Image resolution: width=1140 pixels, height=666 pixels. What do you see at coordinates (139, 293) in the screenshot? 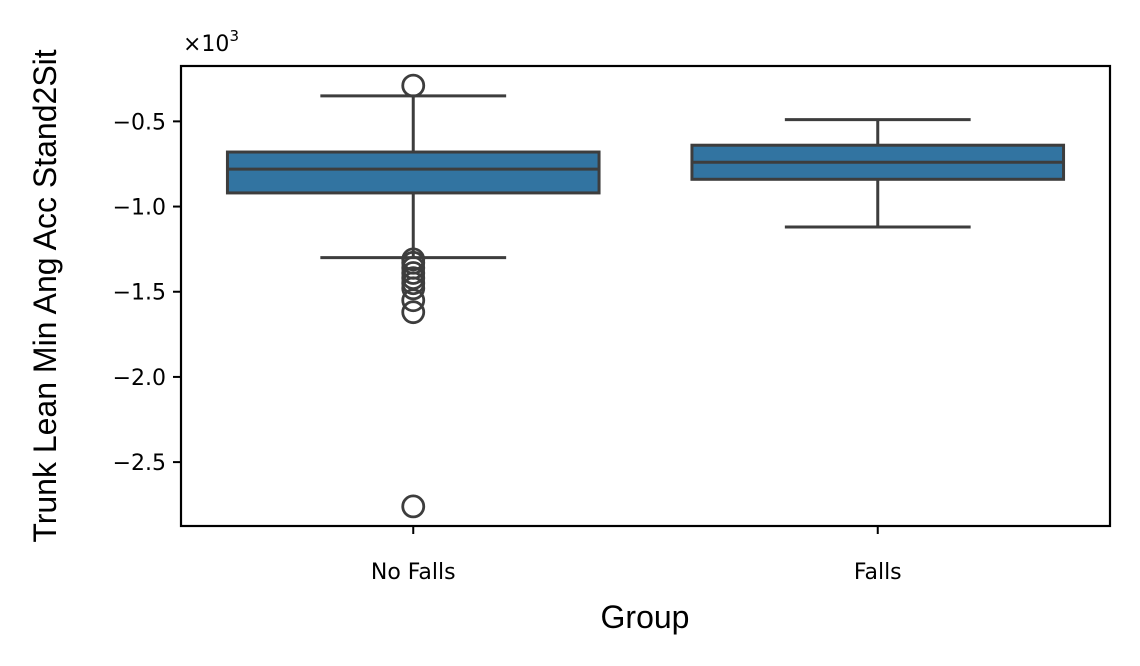
I see `y-tick-label: −1.5` at bounding box center [139, 293].